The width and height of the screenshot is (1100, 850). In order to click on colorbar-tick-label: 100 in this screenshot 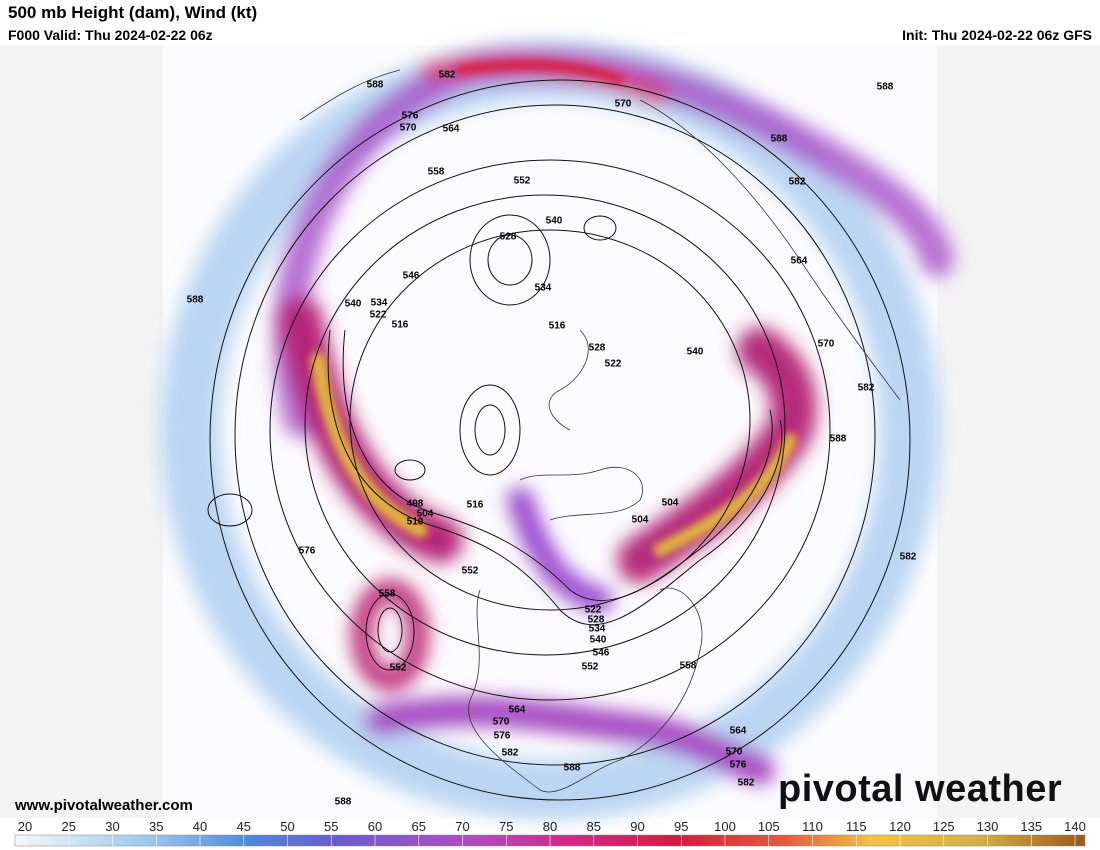, I will do `click(725, 826)`.